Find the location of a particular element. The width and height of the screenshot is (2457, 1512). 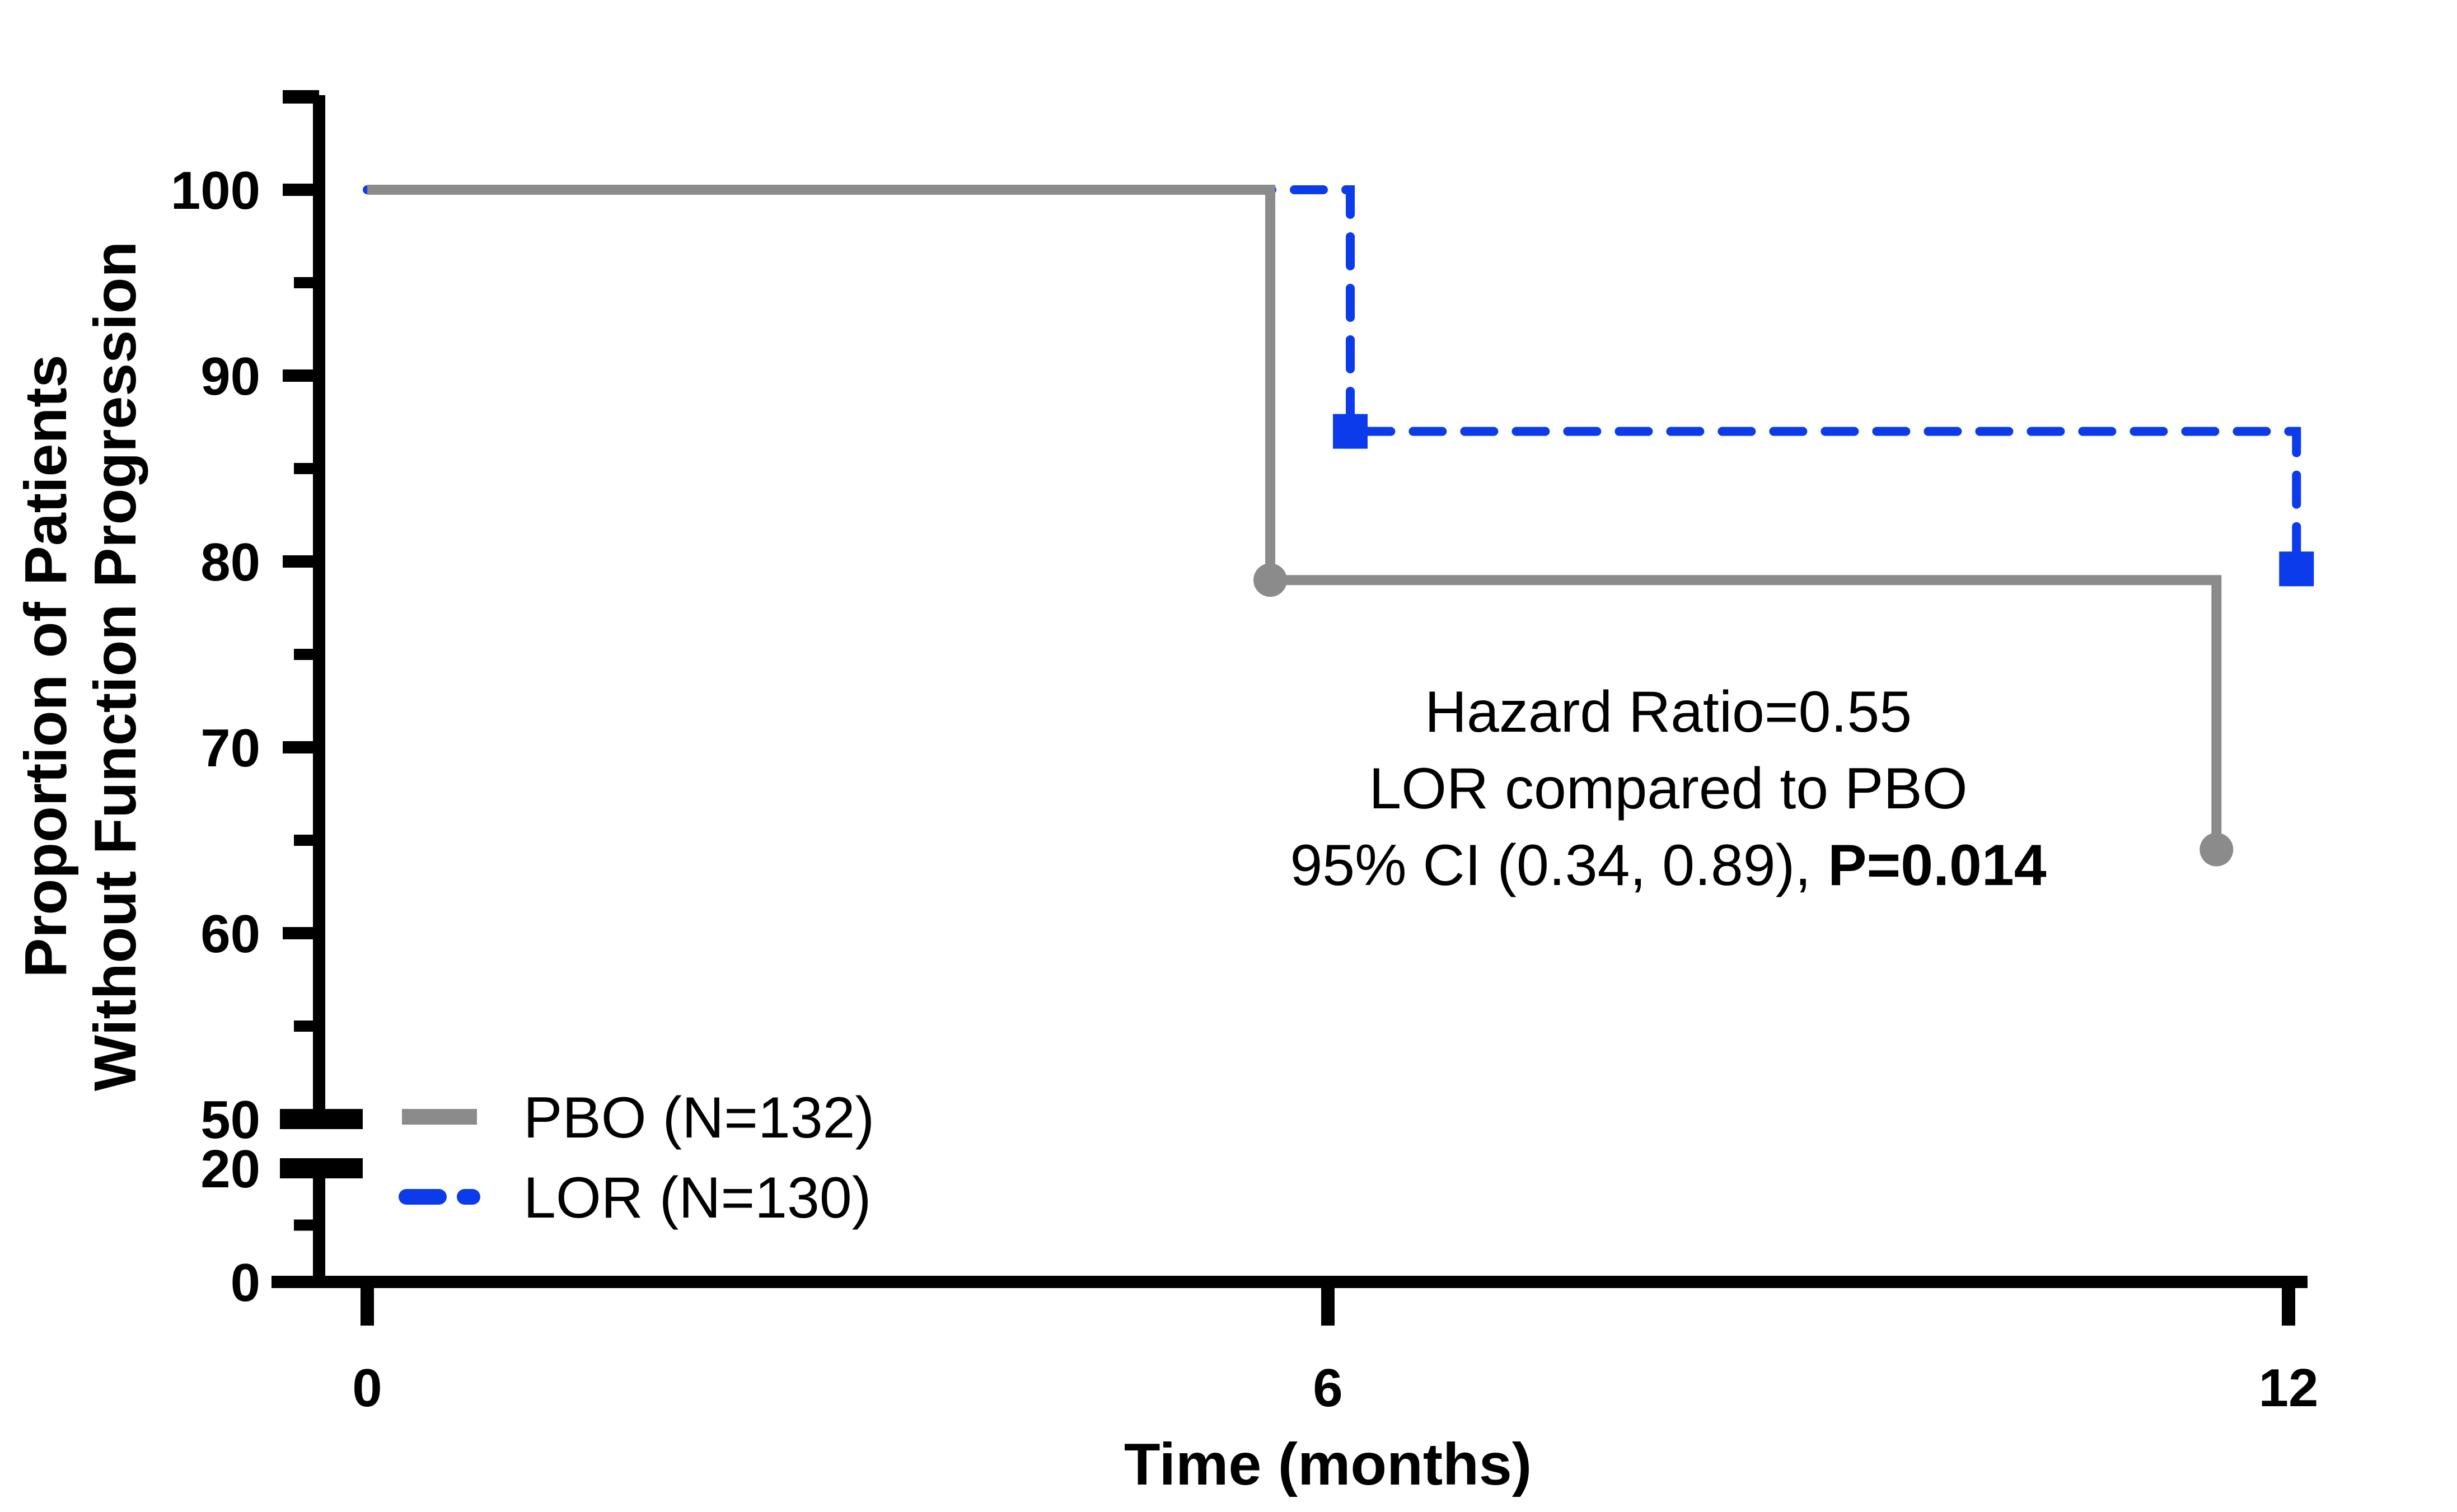

y-tick-label-20: 20 is located at coordinates (230, 1169).